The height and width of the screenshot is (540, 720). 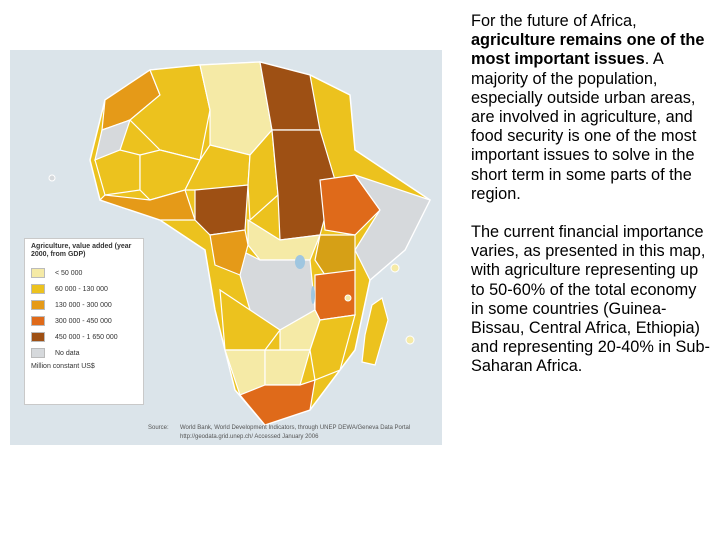 I want to click on region-kenya, so click(x=335, y=255).